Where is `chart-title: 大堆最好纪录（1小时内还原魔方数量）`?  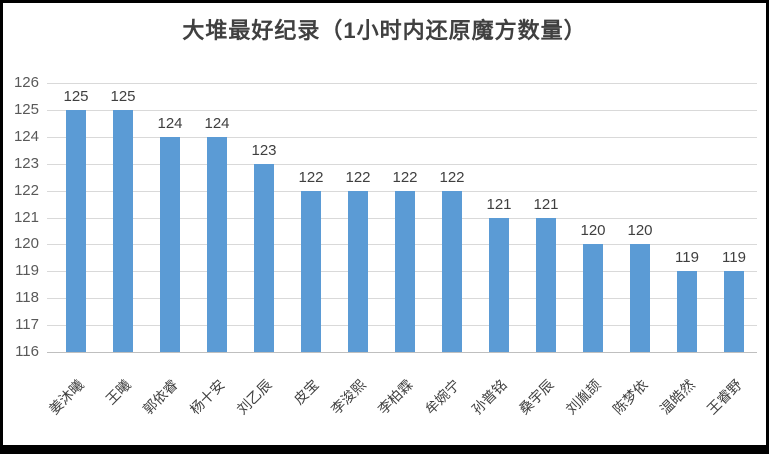
chart-title: 大堆最好纪录（1小时内还原魔方数量） is located at coordinates (384, 30).